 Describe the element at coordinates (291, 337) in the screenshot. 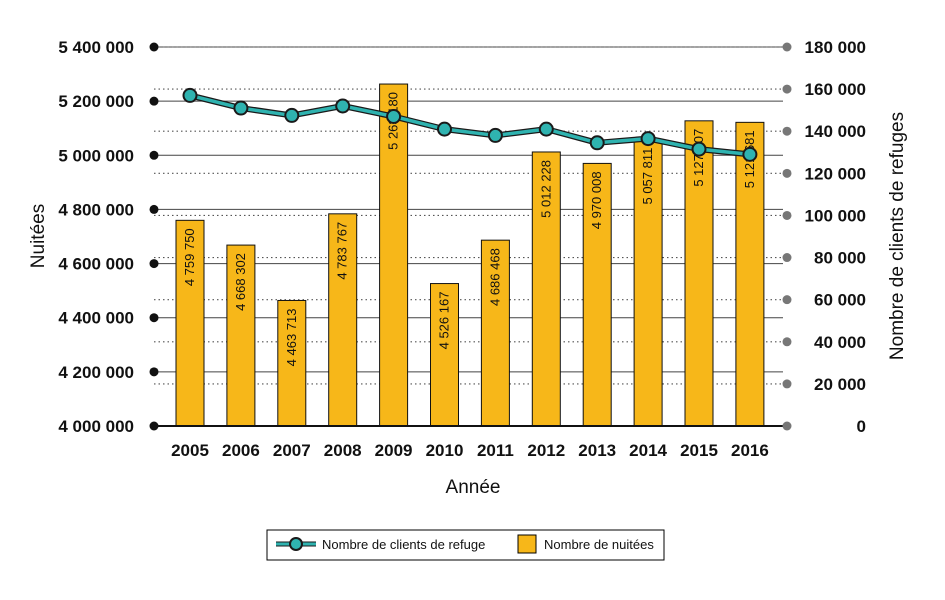

I see `bar-value-label: 4 463 713` at that location.